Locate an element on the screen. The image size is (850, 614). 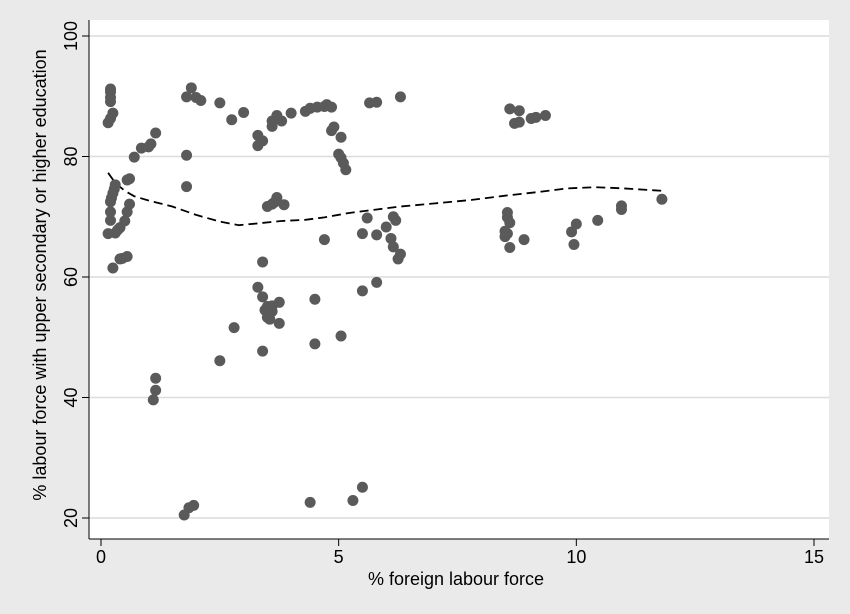
y-tick-label: 60 is located at coordinates (71, 277).